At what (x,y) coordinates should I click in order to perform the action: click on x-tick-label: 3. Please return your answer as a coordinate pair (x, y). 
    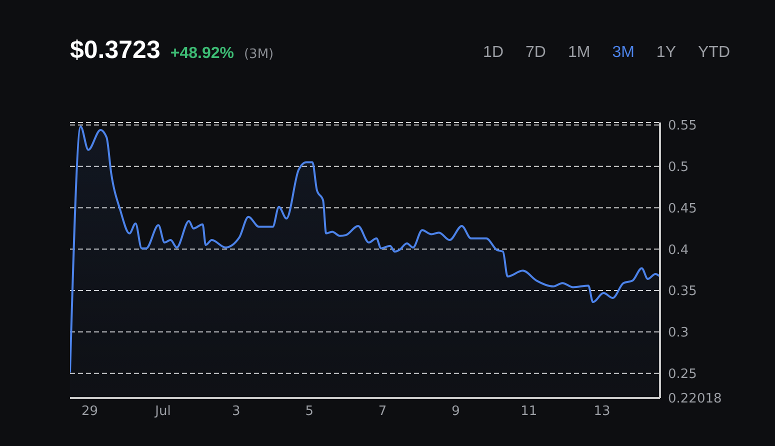
    Looking at the image, I should click on (236, 412).